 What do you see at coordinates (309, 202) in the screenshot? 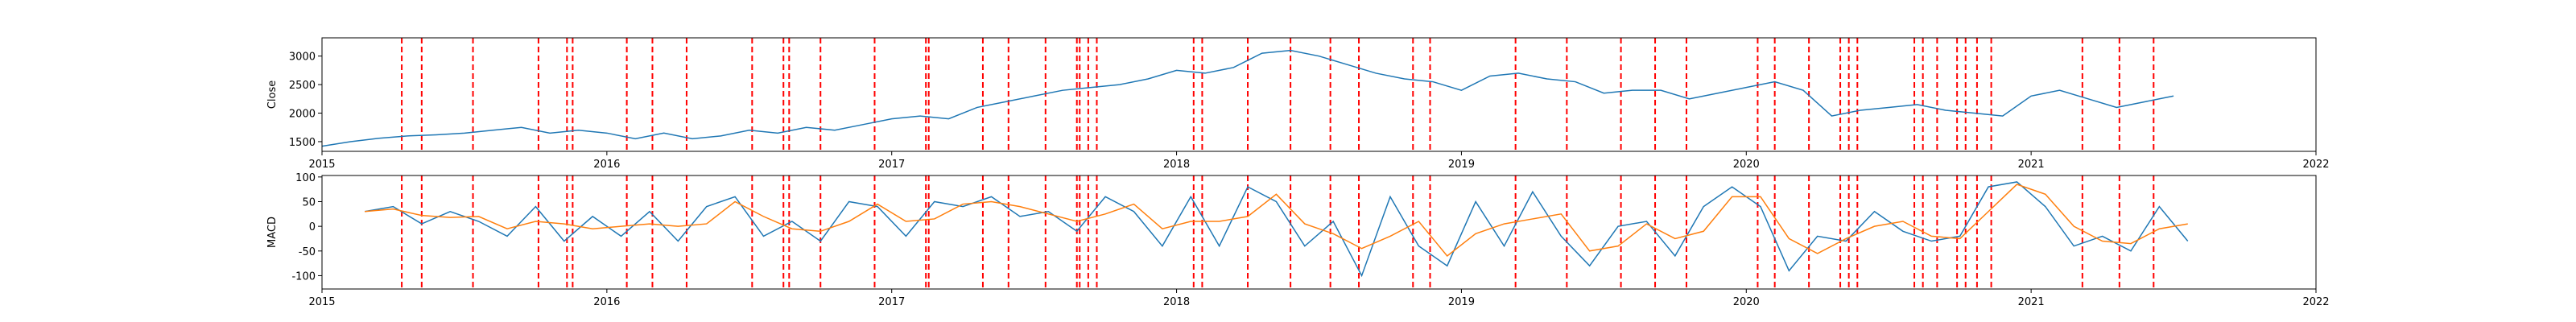
I see `y-tick-label: 50` at bounding box center [309, 202].